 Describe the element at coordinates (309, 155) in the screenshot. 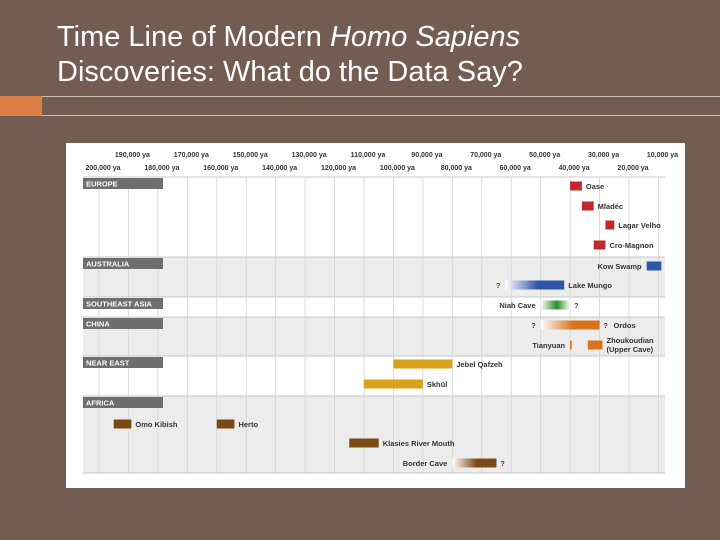

I see `top-tick-label: 130,000 ya` at that location.